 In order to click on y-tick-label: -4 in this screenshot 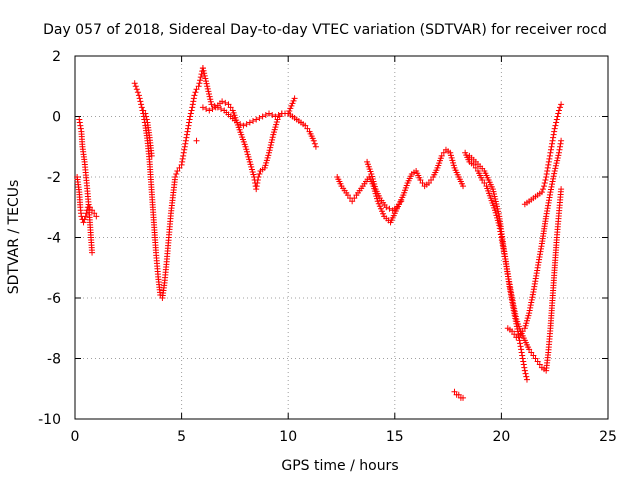, I will do `click(54, 239)`.